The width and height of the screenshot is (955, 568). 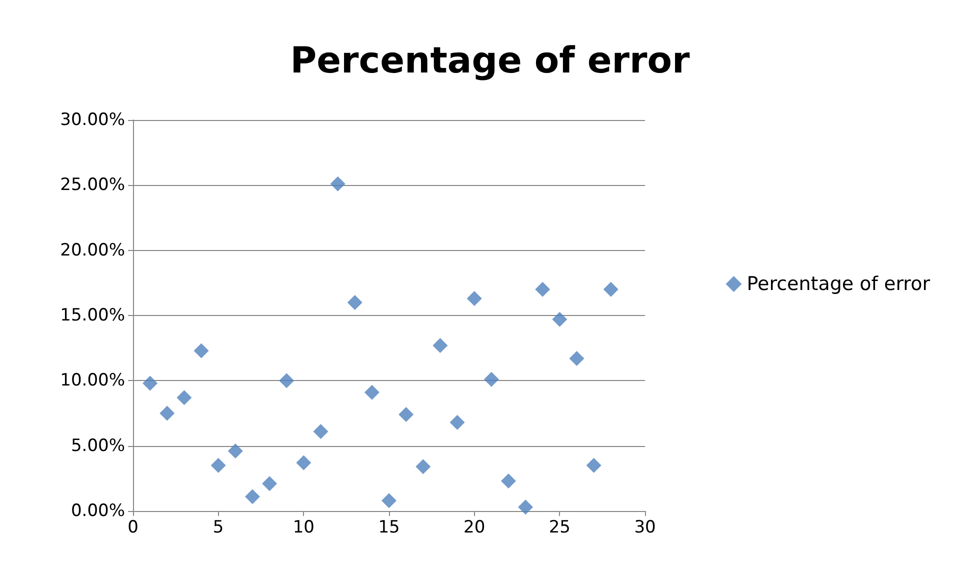 What do you see at coordinates (218, 528) in the screenshot?
I see `x-tick-label: 5` at bounding box center [218, 528].